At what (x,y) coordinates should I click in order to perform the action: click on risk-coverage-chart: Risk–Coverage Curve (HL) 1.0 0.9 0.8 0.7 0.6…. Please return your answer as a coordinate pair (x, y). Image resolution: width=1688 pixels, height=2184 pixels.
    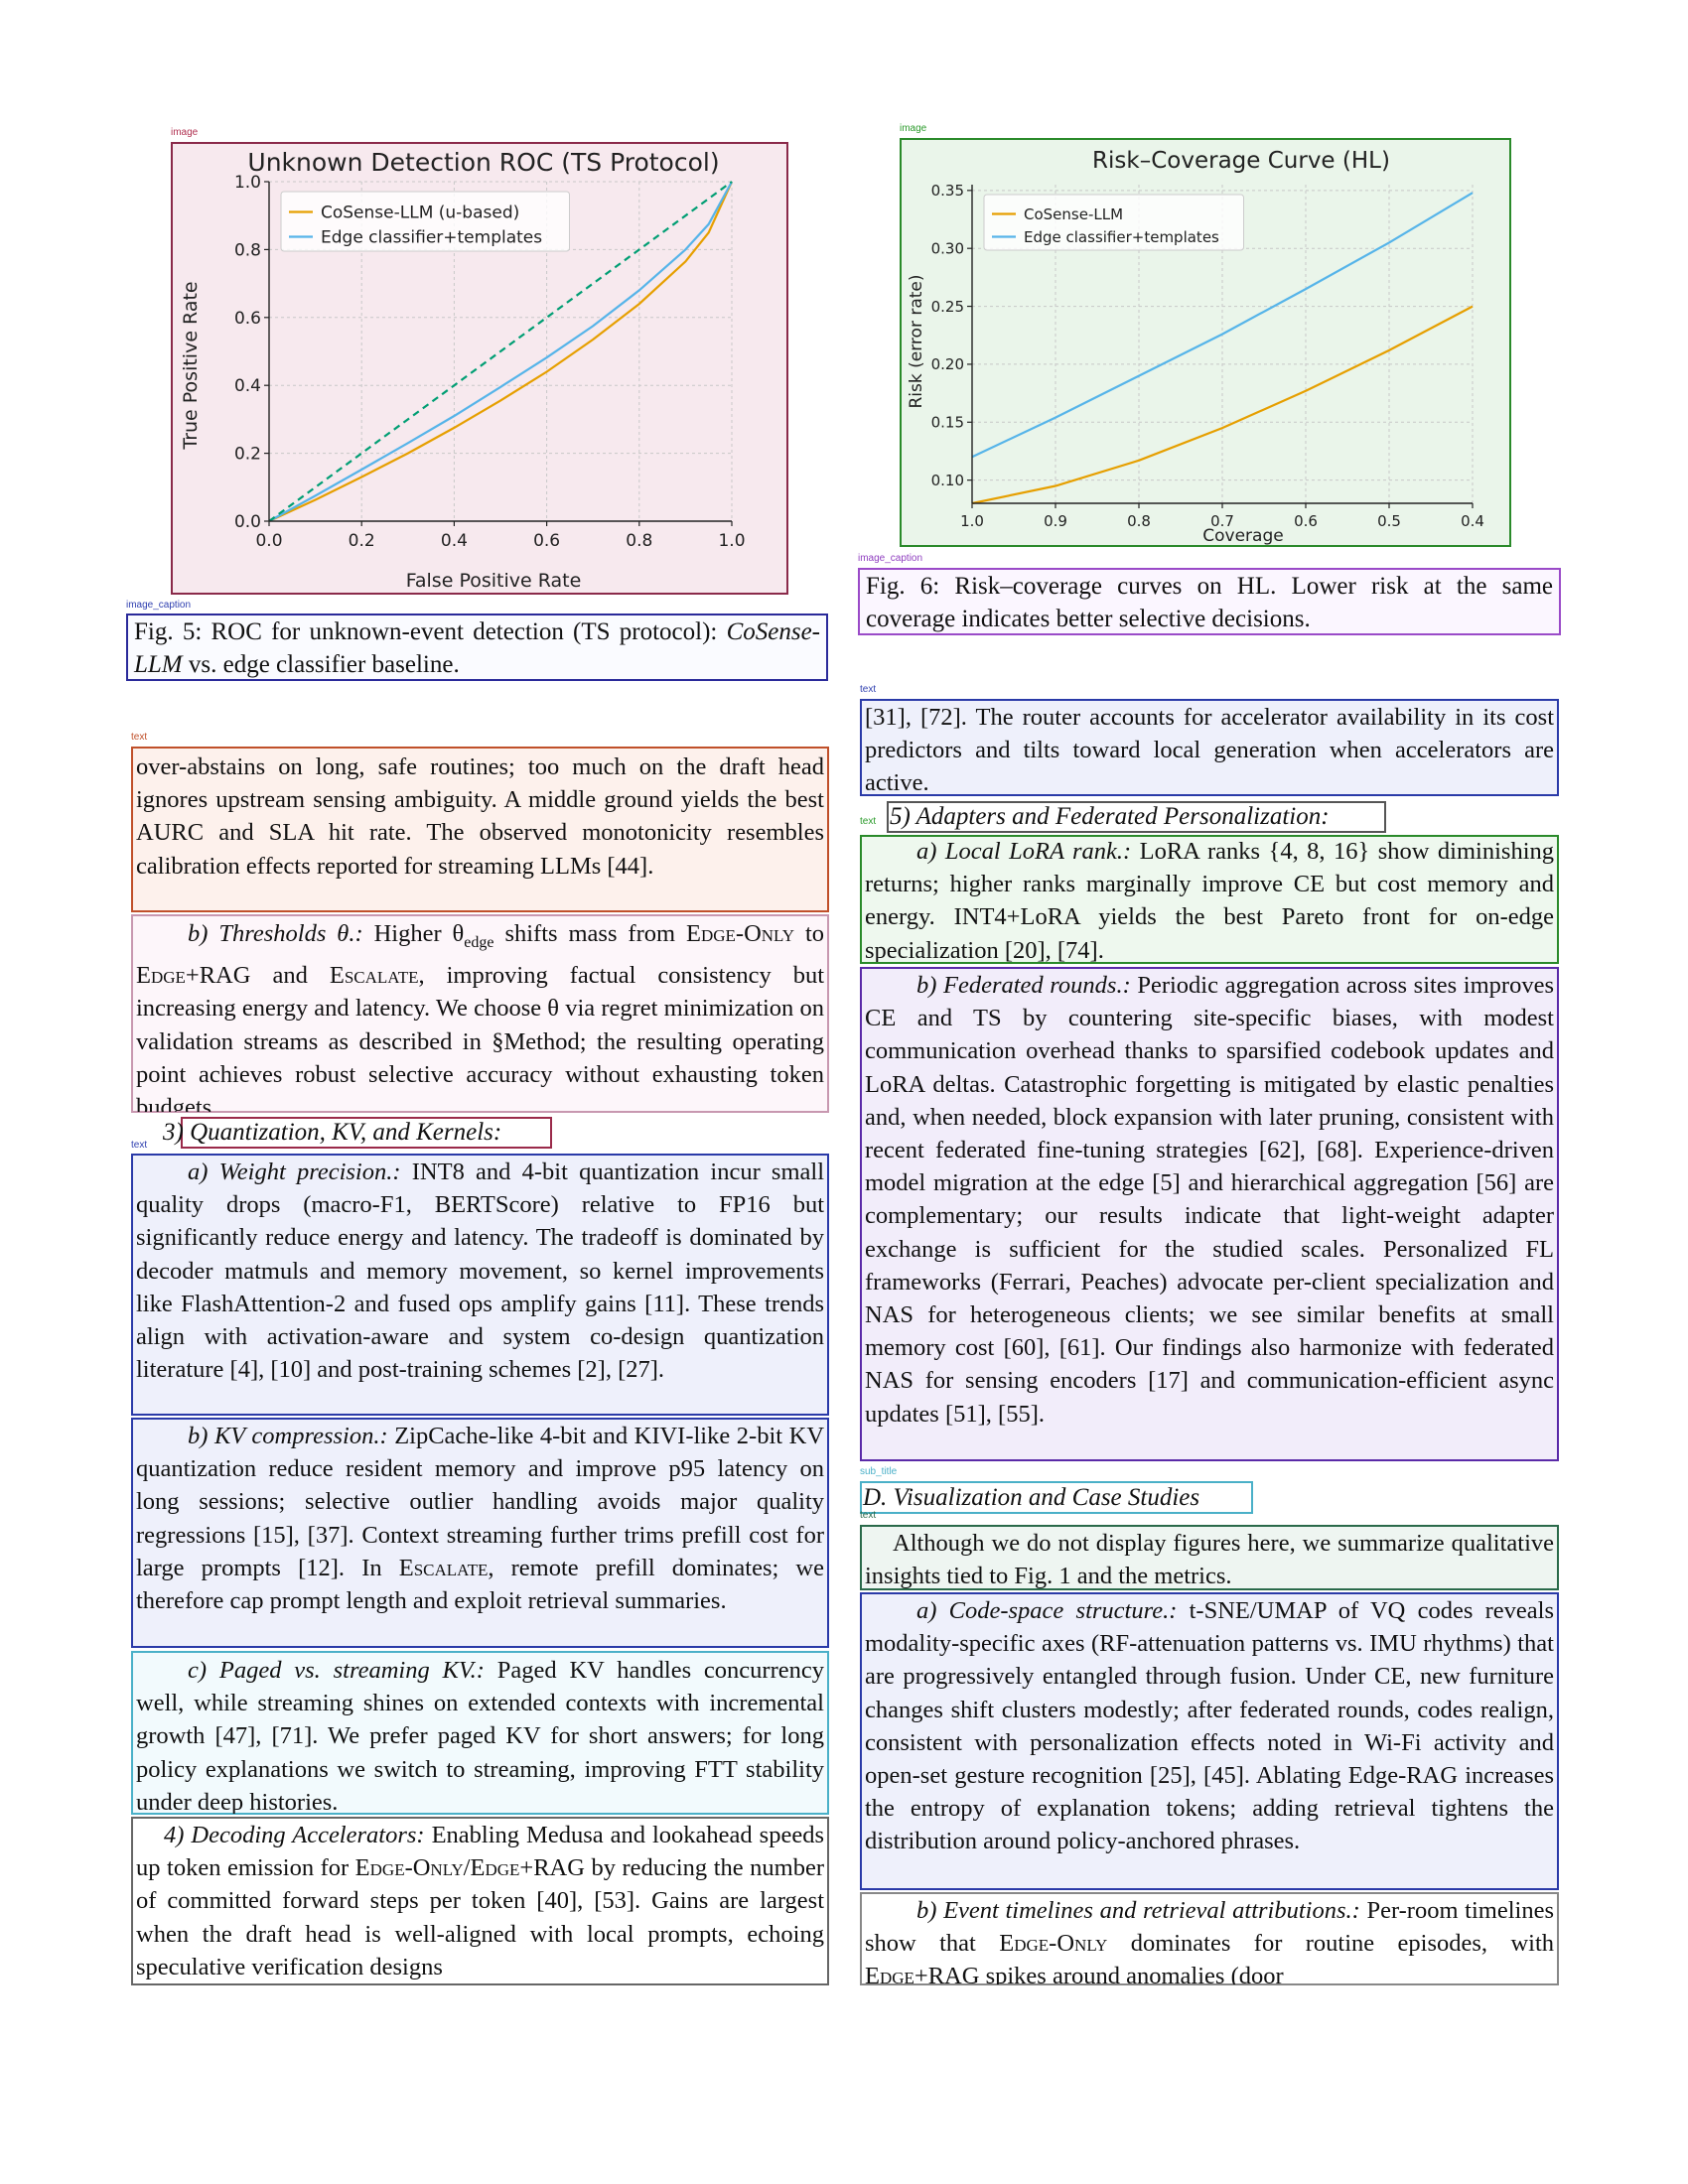
    Looking at the image, I should click on (1195, 346).